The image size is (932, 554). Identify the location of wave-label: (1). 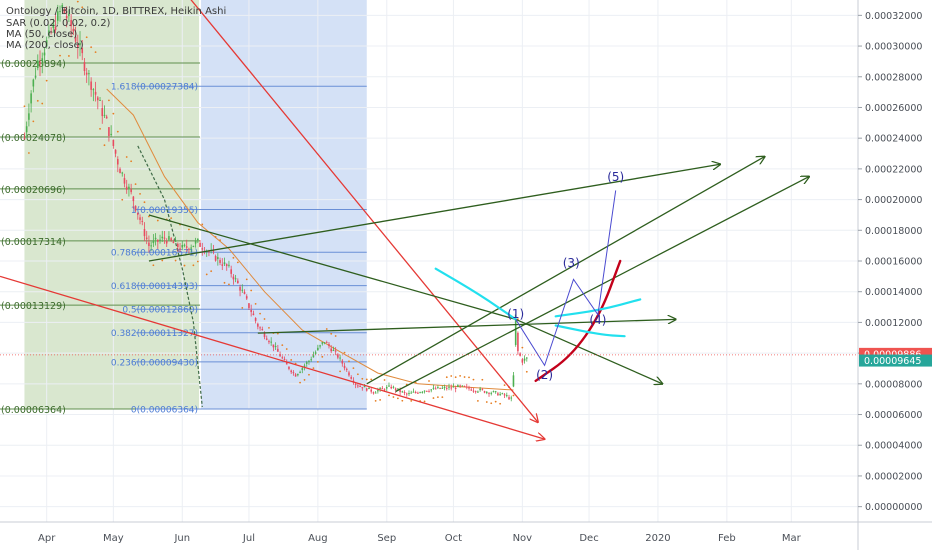
(515, 314).